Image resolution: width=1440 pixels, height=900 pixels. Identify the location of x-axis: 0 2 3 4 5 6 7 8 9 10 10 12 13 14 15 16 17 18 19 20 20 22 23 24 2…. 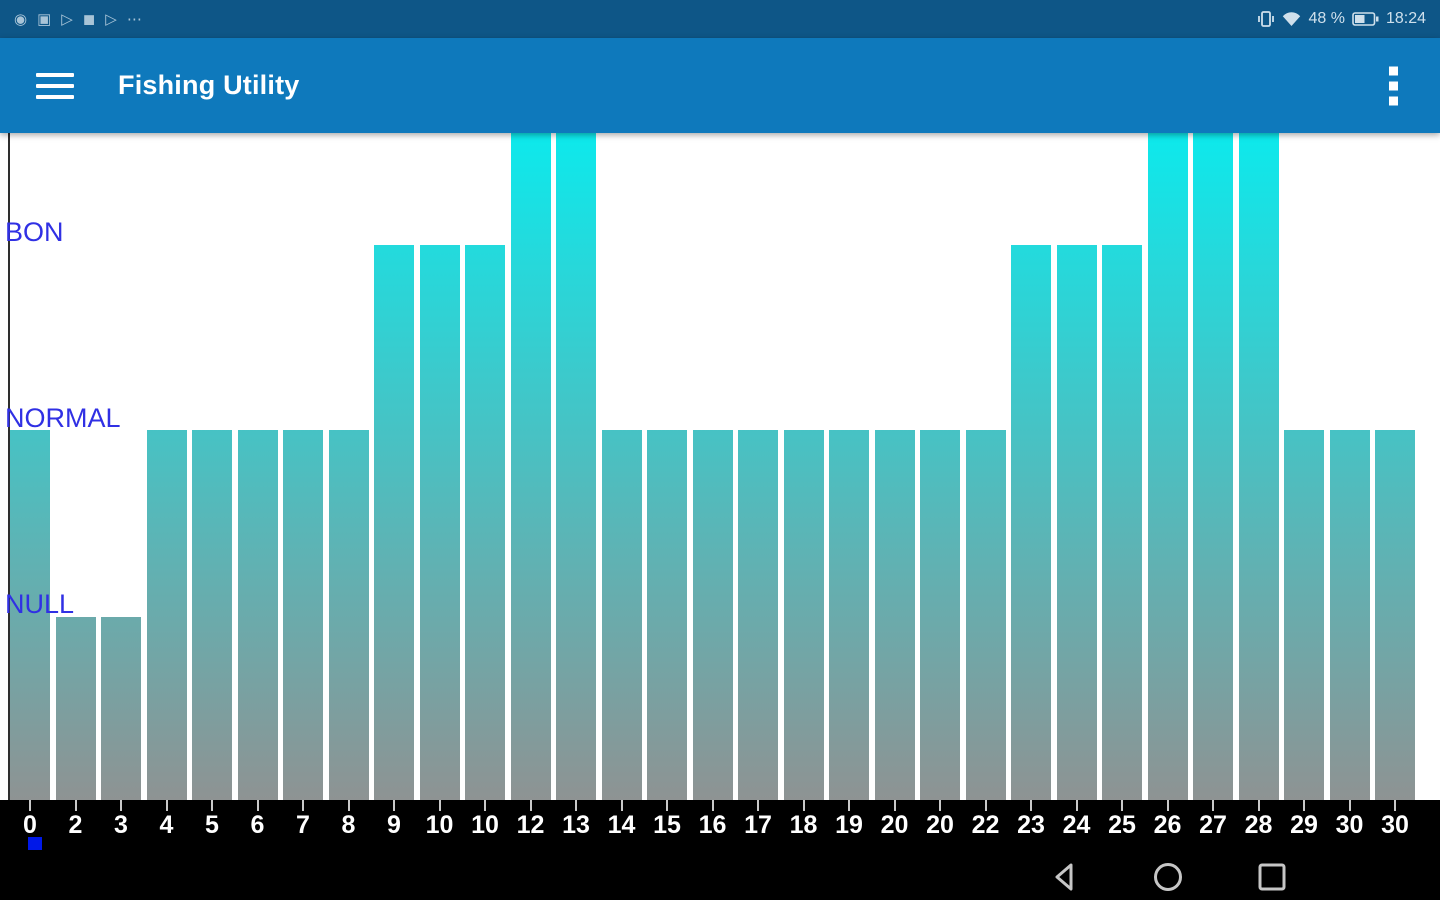
(720, 827).